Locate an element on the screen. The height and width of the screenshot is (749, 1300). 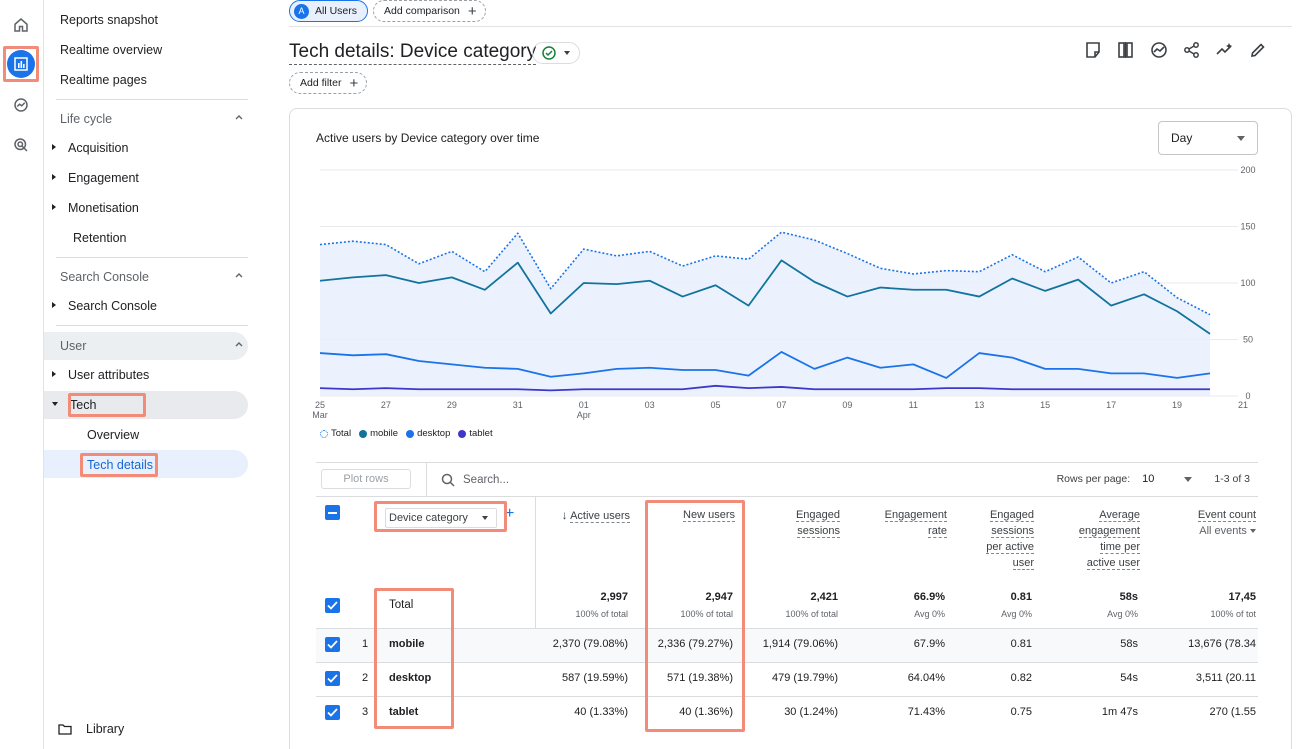
total-checkbox is located at coordinates (332, 605).